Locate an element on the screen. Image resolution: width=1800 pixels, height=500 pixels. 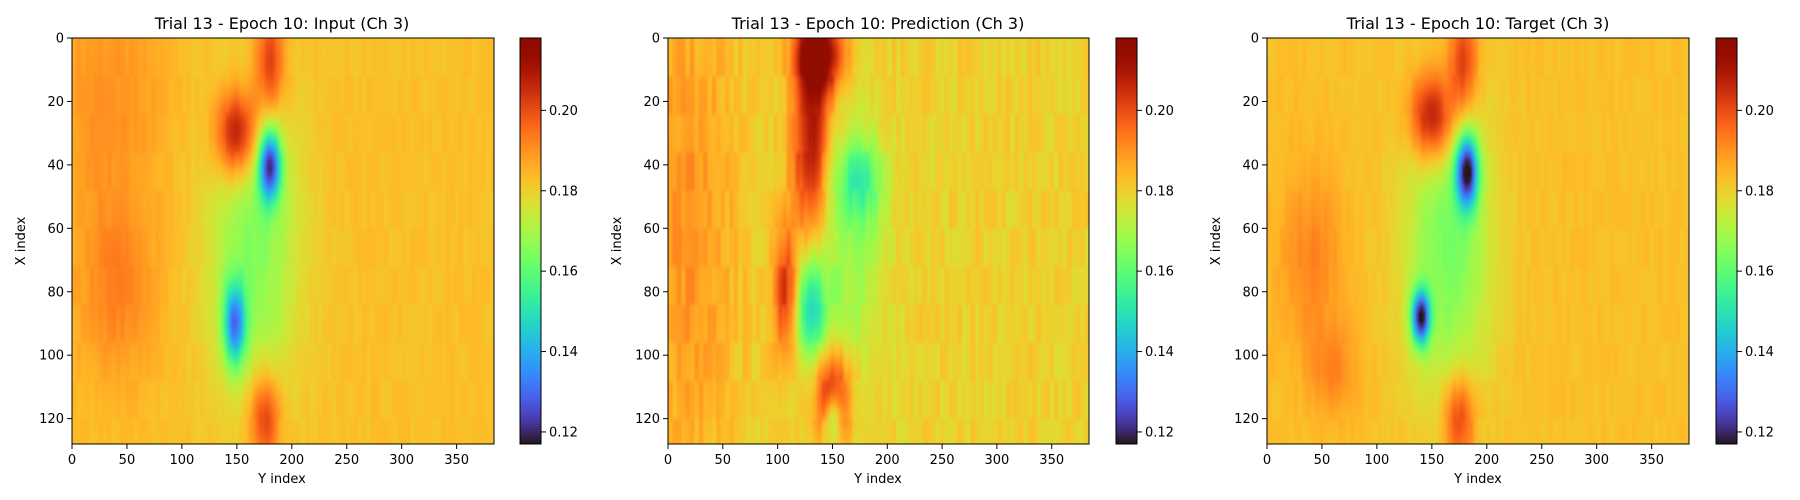
panel-title: Trial 13 - Epoch 10: Target (Ch 3) is located at coordinates (1478, 23).